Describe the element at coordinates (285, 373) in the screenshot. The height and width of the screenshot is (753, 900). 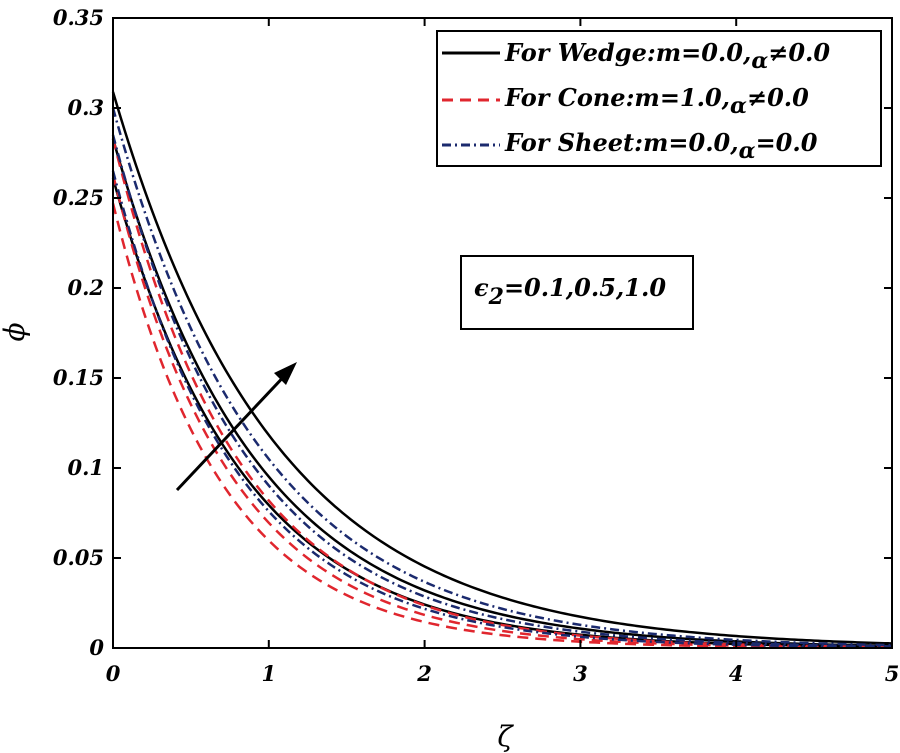
I see `trend-arrow-head` at that location.